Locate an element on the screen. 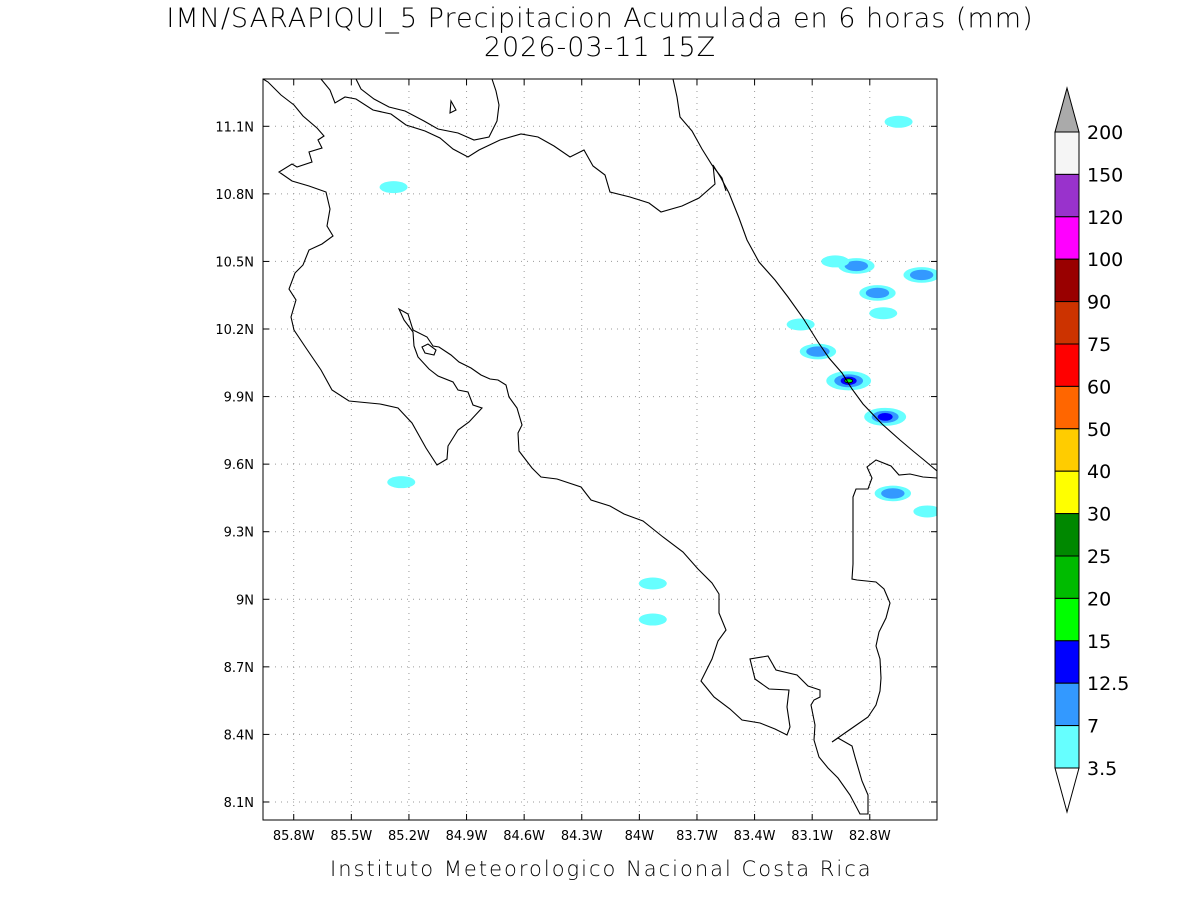 This screenshot has width=1200, height=900. colorbar-level-label: 50 is located at coordinates (1099, 430).